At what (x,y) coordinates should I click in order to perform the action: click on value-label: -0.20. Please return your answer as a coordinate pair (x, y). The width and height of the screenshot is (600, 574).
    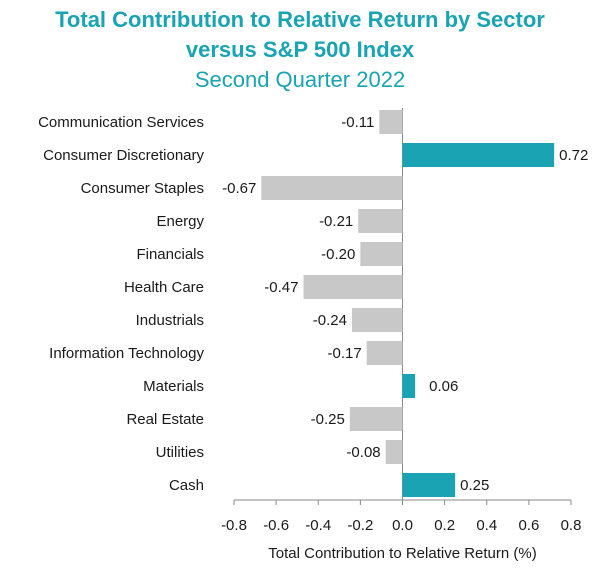
    Looking at the image, I should click on (338, 254).